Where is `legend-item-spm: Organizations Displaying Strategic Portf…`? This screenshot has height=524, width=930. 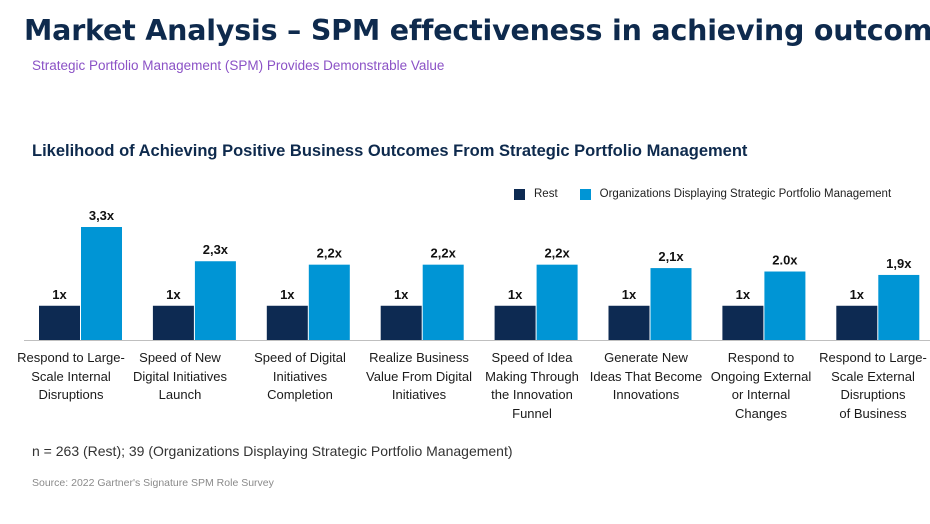 legend-item-spm: Organizations Displaying Strategic Portf… is located at coordinates (735, 194).